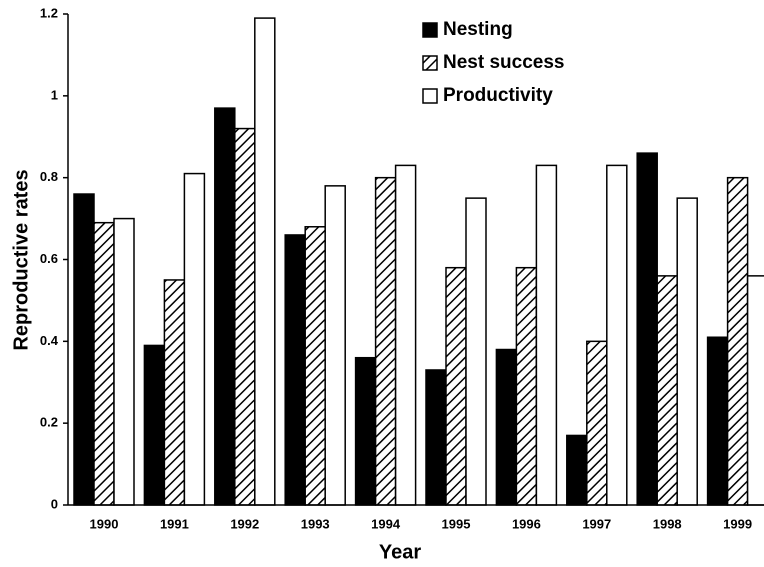 This screenshot has height=567, width=764. I want to click on x-tick-label: 1994, so click(386, 523).